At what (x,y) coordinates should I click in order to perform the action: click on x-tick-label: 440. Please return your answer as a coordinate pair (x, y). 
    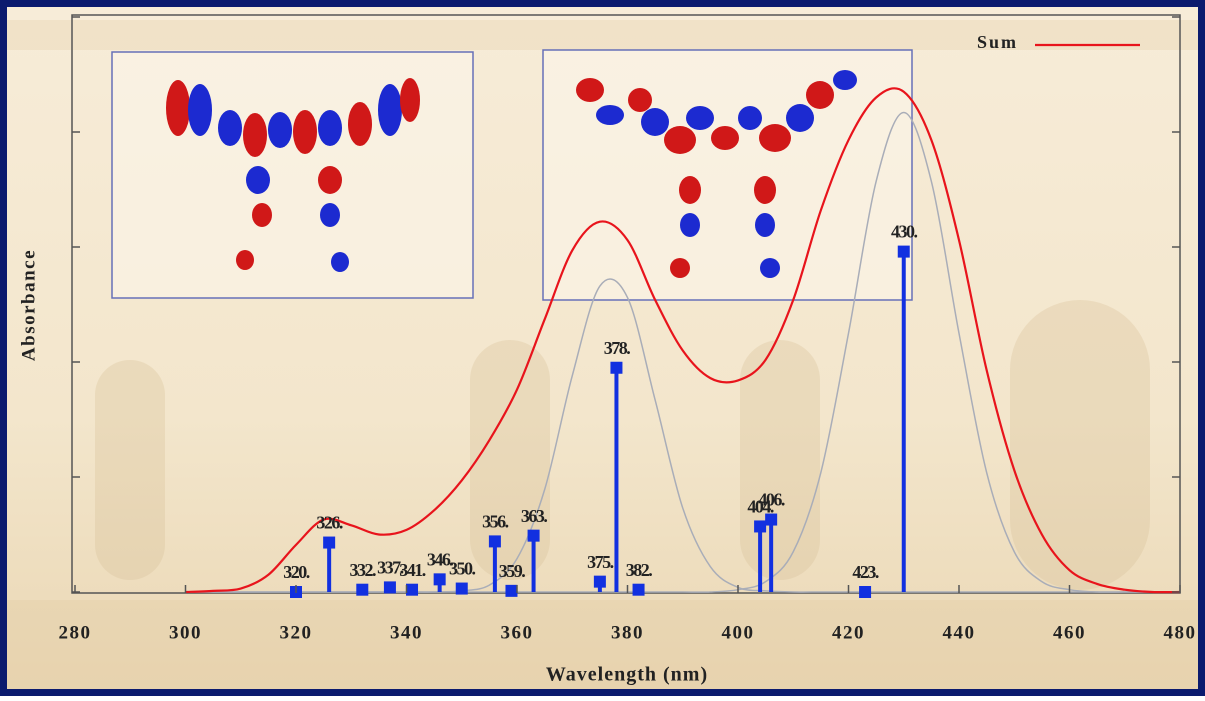
    Looking at the image, I should click on (959, 632).